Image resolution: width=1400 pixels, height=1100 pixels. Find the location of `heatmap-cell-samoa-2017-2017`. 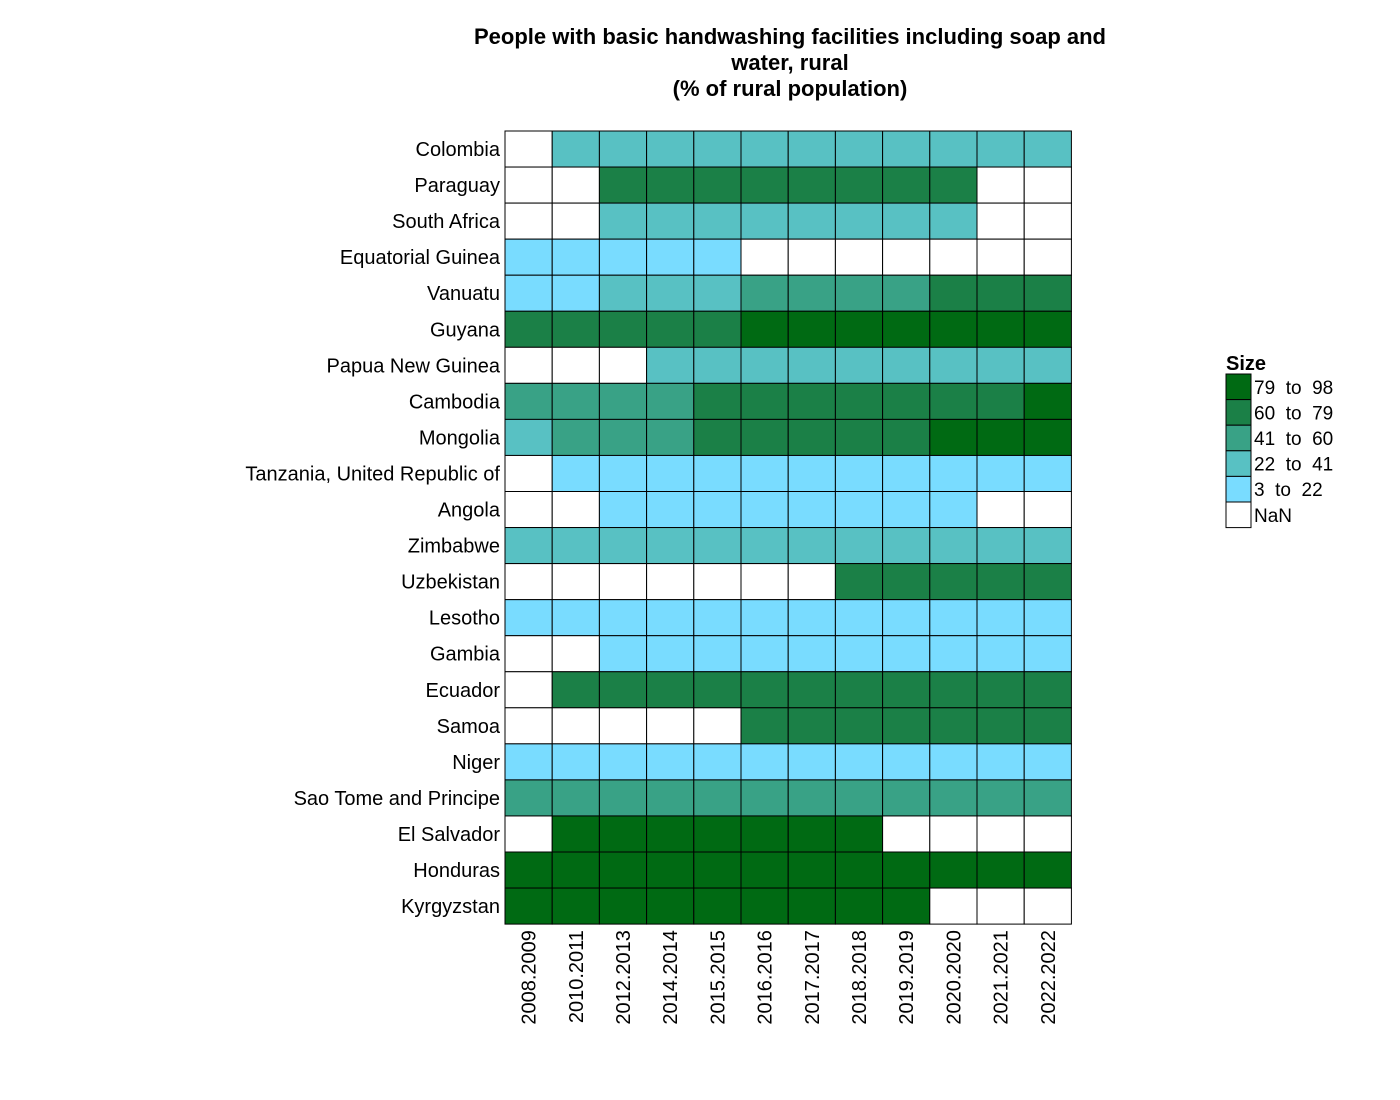

heatmap-cell-samoa-2017-2017 is located at coordinates (811, 726).